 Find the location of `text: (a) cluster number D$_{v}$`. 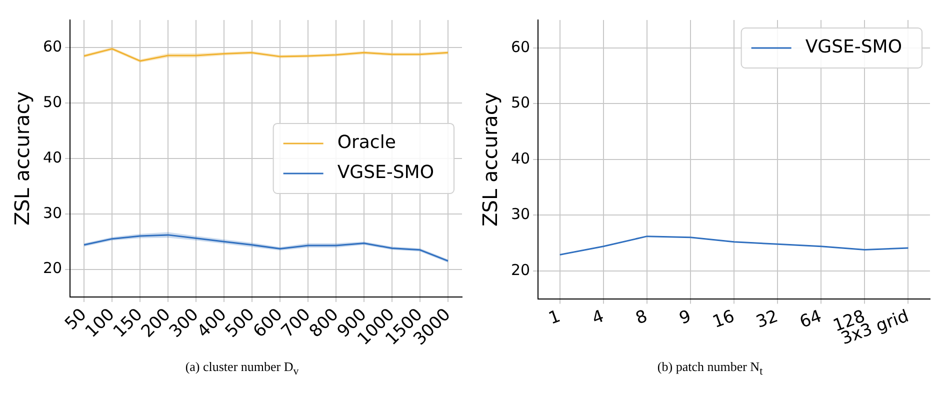

text: (a) cluster number D$_{v}$ is located at coordinates (242, 368).